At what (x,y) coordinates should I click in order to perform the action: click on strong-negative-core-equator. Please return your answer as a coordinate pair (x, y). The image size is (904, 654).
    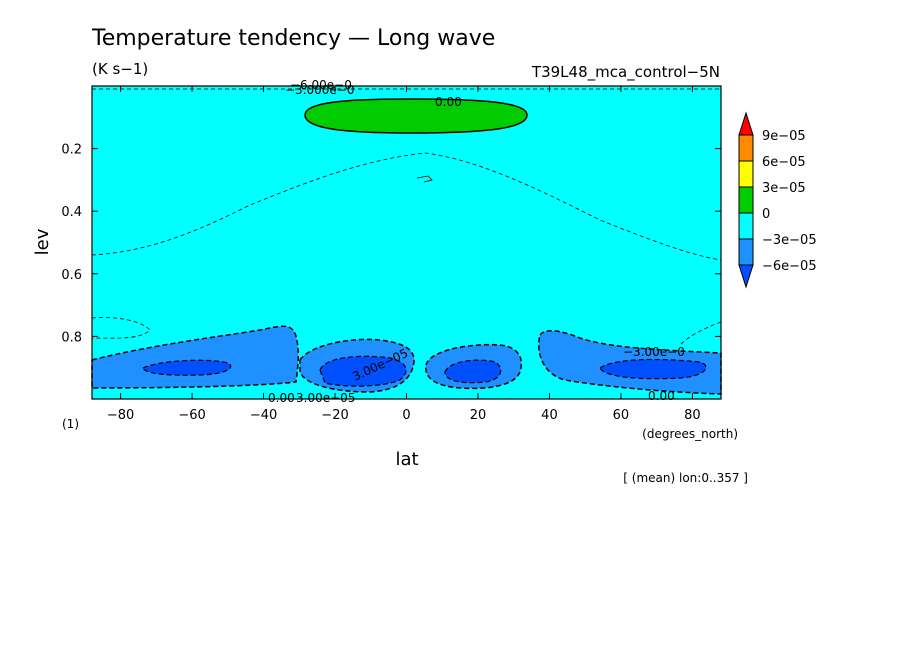
    Looking at the image, I should click on (363, 371).